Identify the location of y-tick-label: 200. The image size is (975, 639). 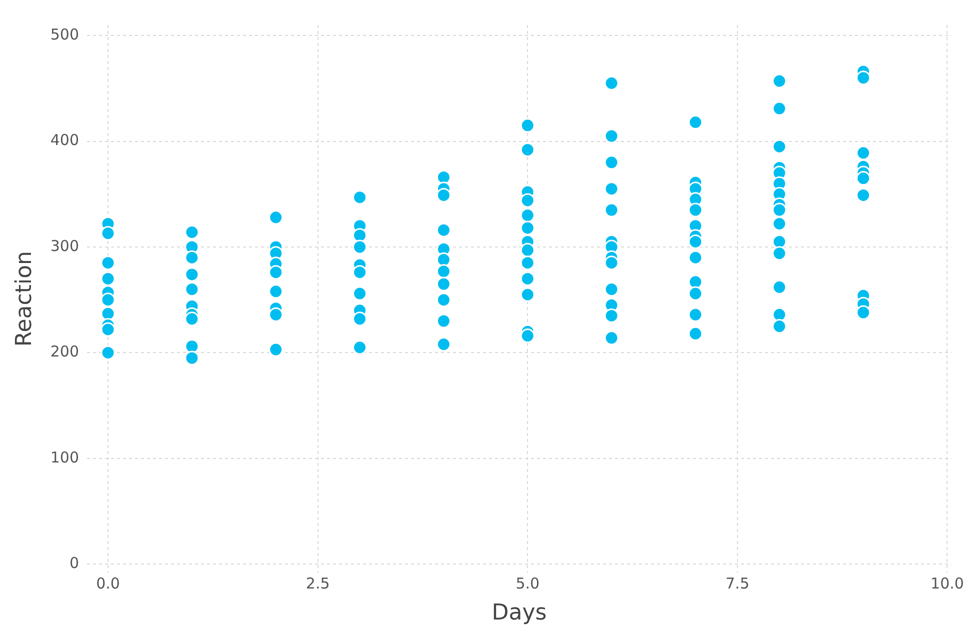
(65, 351).